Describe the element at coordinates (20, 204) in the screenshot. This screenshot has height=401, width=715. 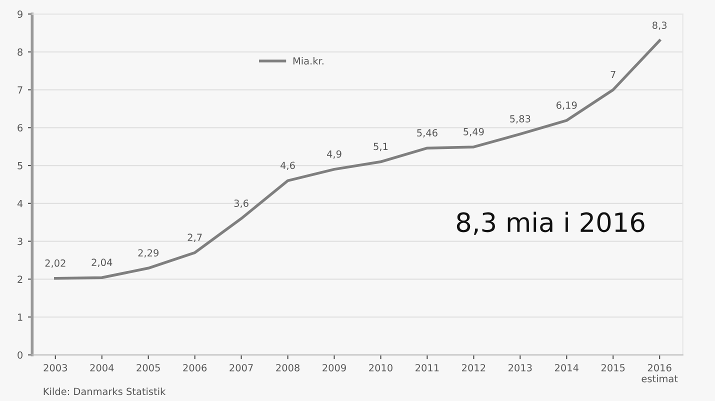
I see `y-tick-label: 4` at that location.